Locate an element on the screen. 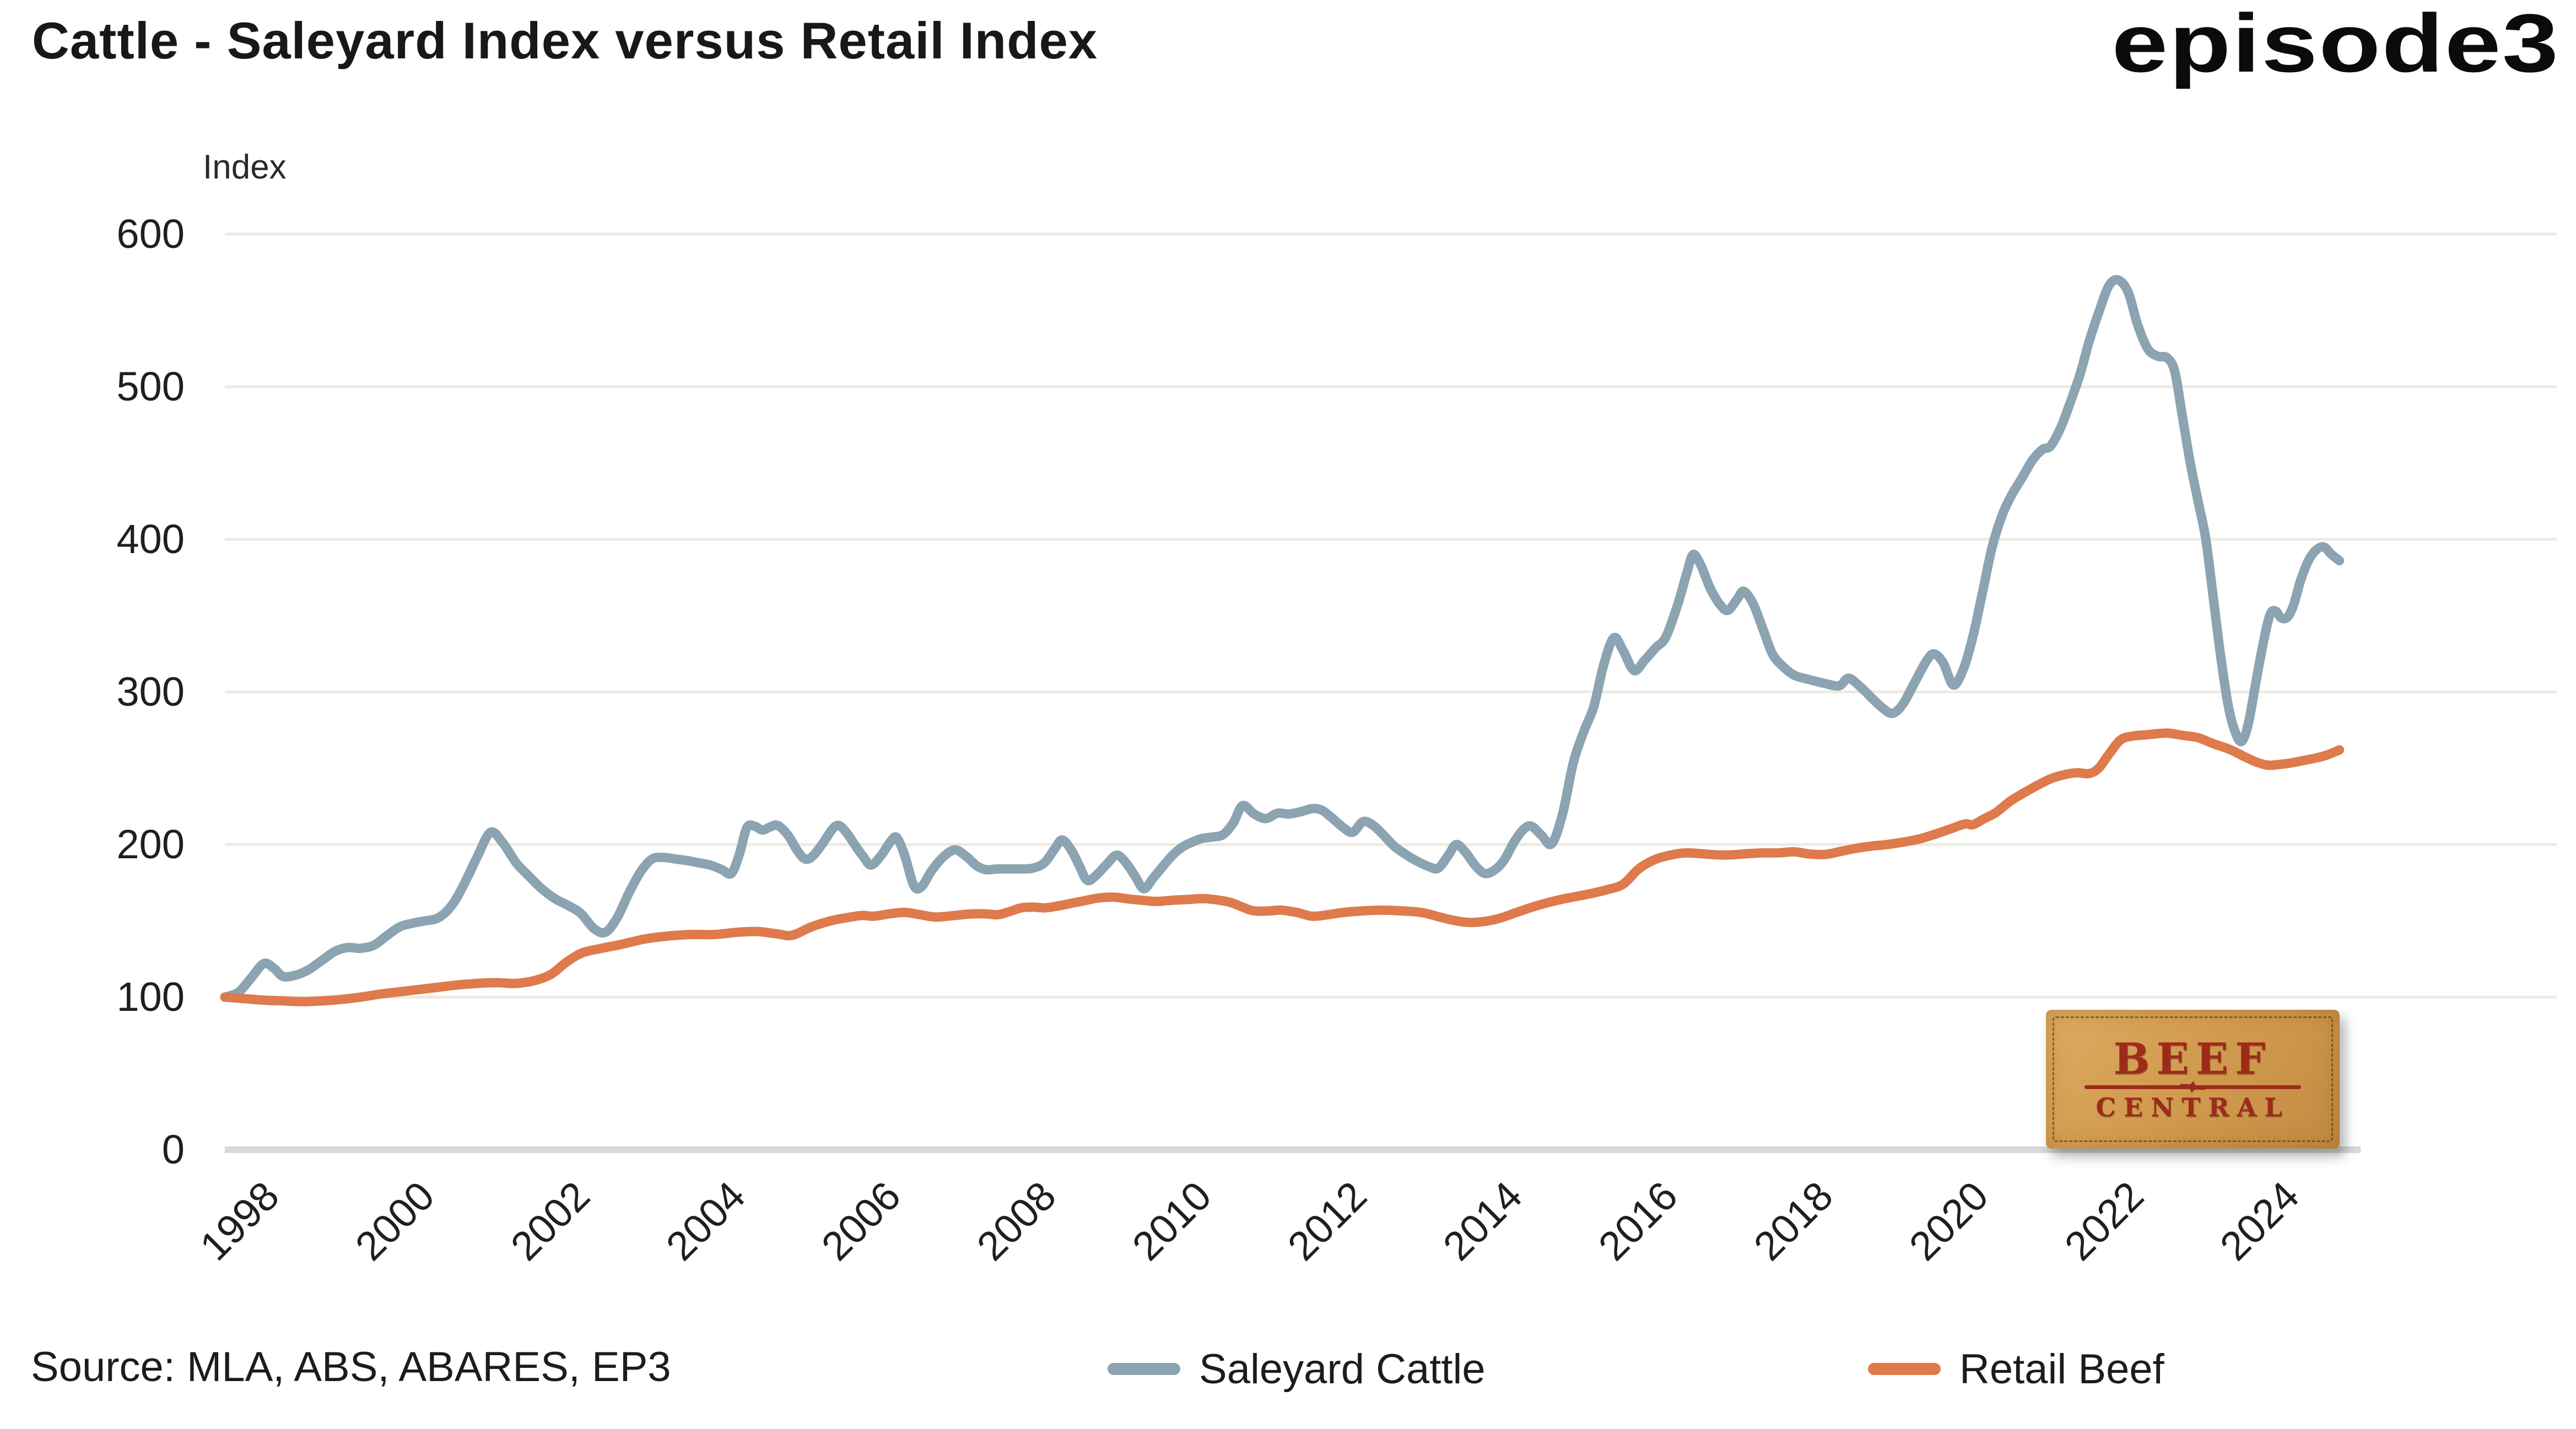  y-tick-label-500: 500 is located at coordinates (150, 386).